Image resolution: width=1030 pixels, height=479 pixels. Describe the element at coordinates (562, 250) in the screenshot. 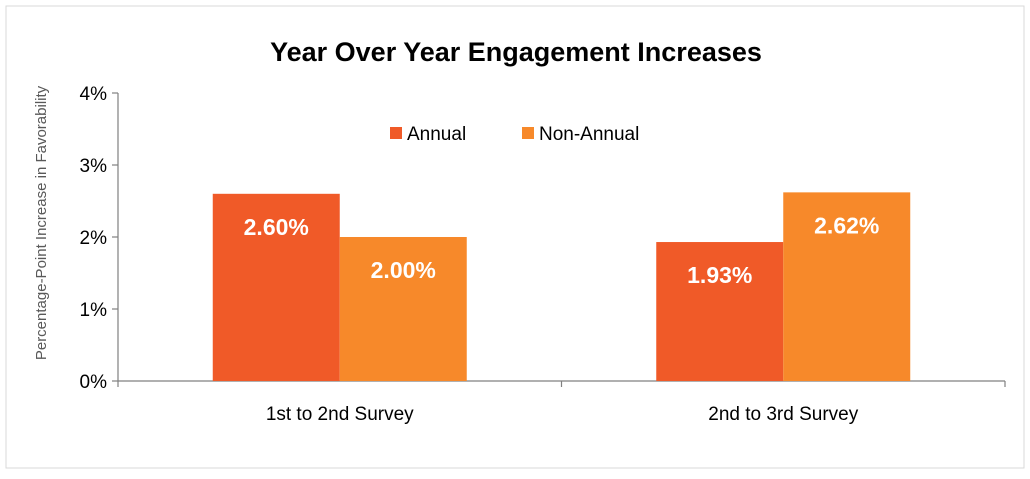

I see `data-labels-group: 2.60% 2.00% 1.93% 2.62%` at that location.